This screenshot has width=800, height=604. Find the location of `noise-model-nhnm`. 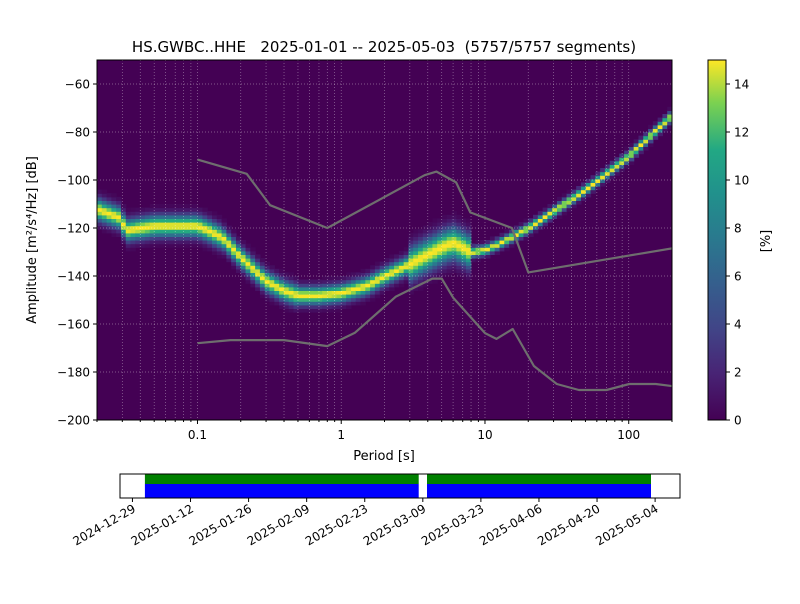

noise-model-nhnm is located at coordinates (434, 216).